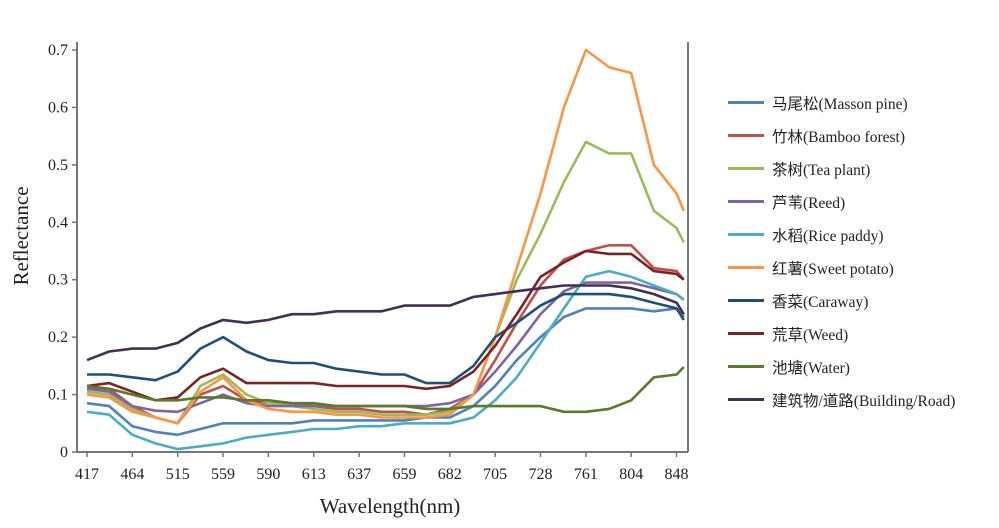 The width and height of the screenshot is (999, 528). Describe the element at coordinates (58, 165) in the screenshot. I see `y-tick-label: 0.5` at that location.